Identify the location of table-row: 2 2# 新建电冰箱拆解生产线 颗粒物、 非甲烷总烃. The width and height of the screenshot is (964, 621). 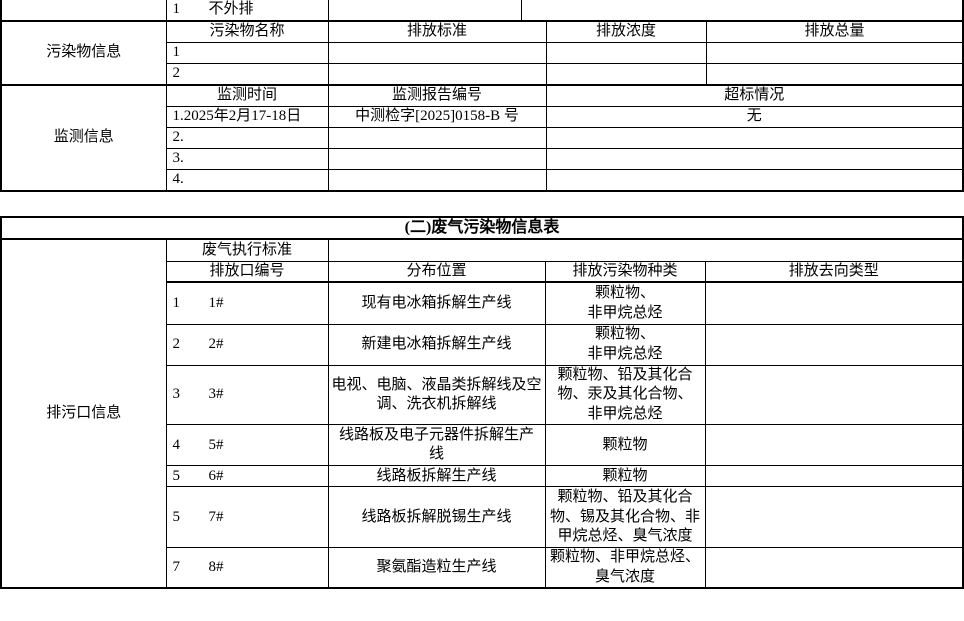
(482, 344).